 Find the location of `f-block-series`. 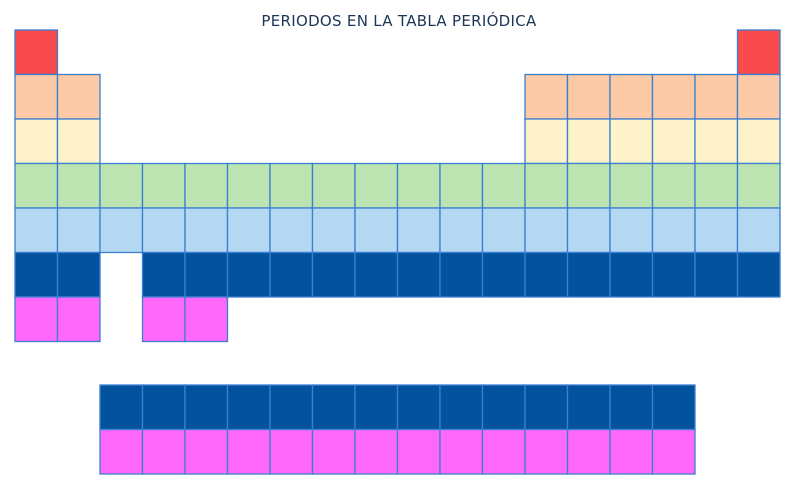

f-block-series is located at coordinates (397, 429).